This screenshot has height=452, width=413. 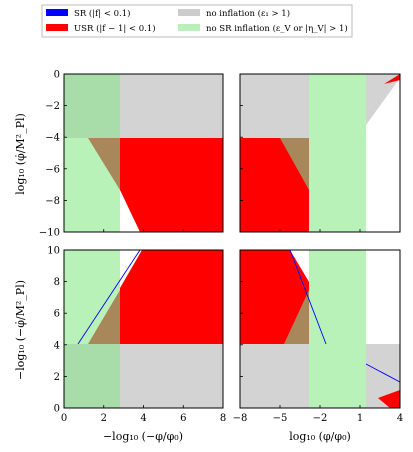 I want to click on panel-top-left, so click(x=143, y=153).